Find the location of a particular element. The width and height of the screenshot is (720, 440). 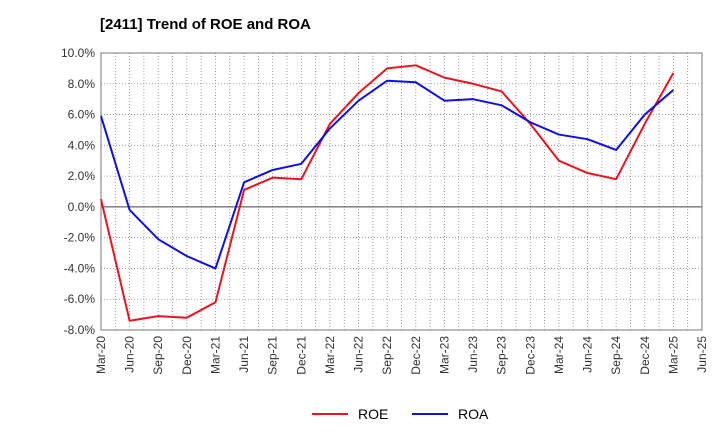

y-tick-label: 8.0% is located at coordinates (82, 84).